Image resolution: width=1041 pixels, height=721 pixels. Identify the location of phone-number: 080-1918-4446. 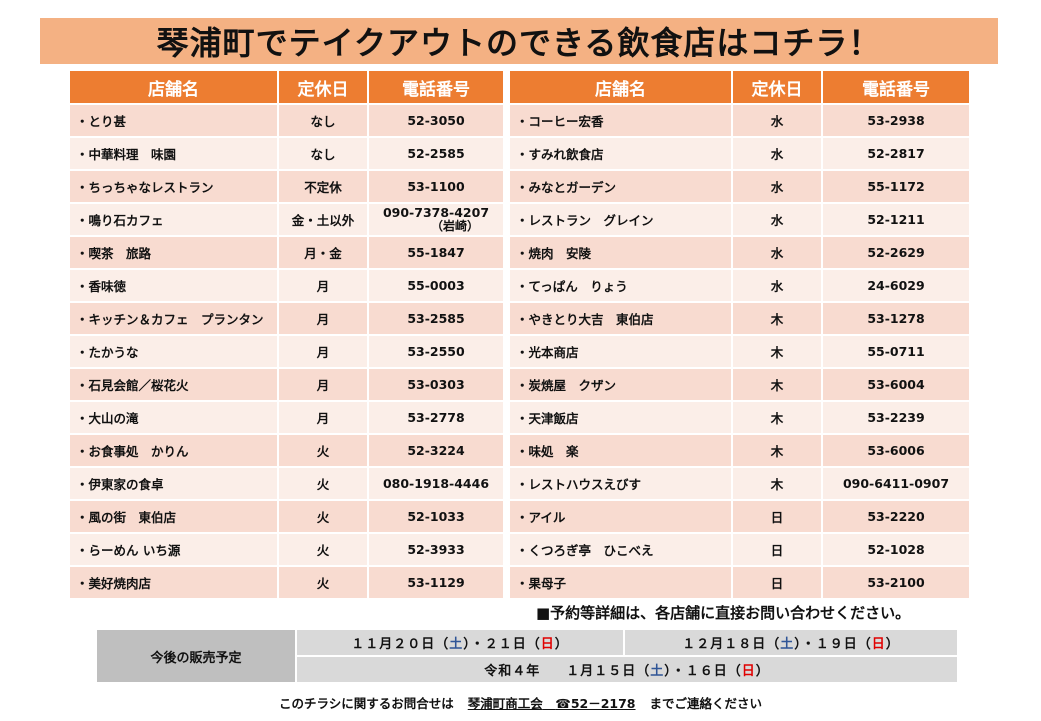
(436, 483).